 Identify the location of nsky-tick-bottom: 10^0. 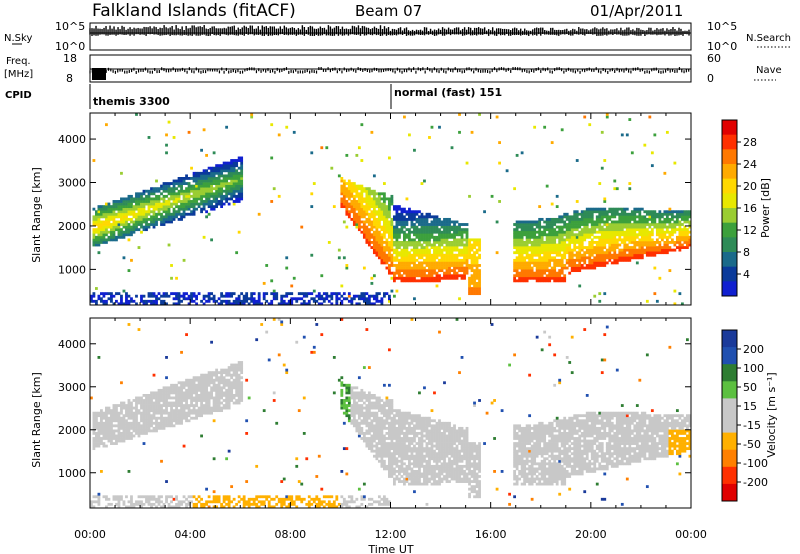
(70, 46).